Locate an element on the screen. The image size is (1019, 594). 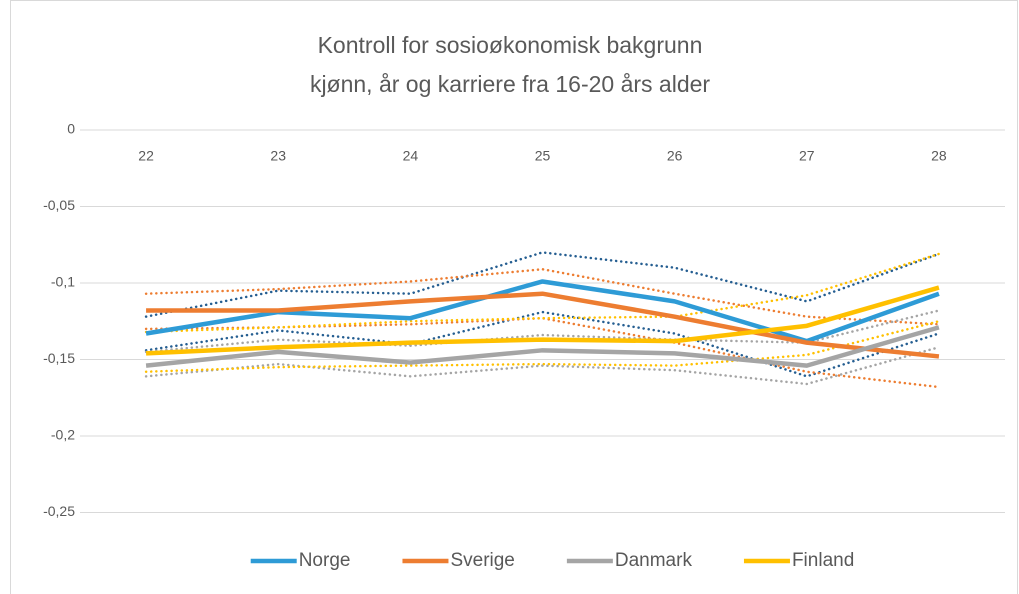
legend-label: Danmark is located at coordinates (654, 560).